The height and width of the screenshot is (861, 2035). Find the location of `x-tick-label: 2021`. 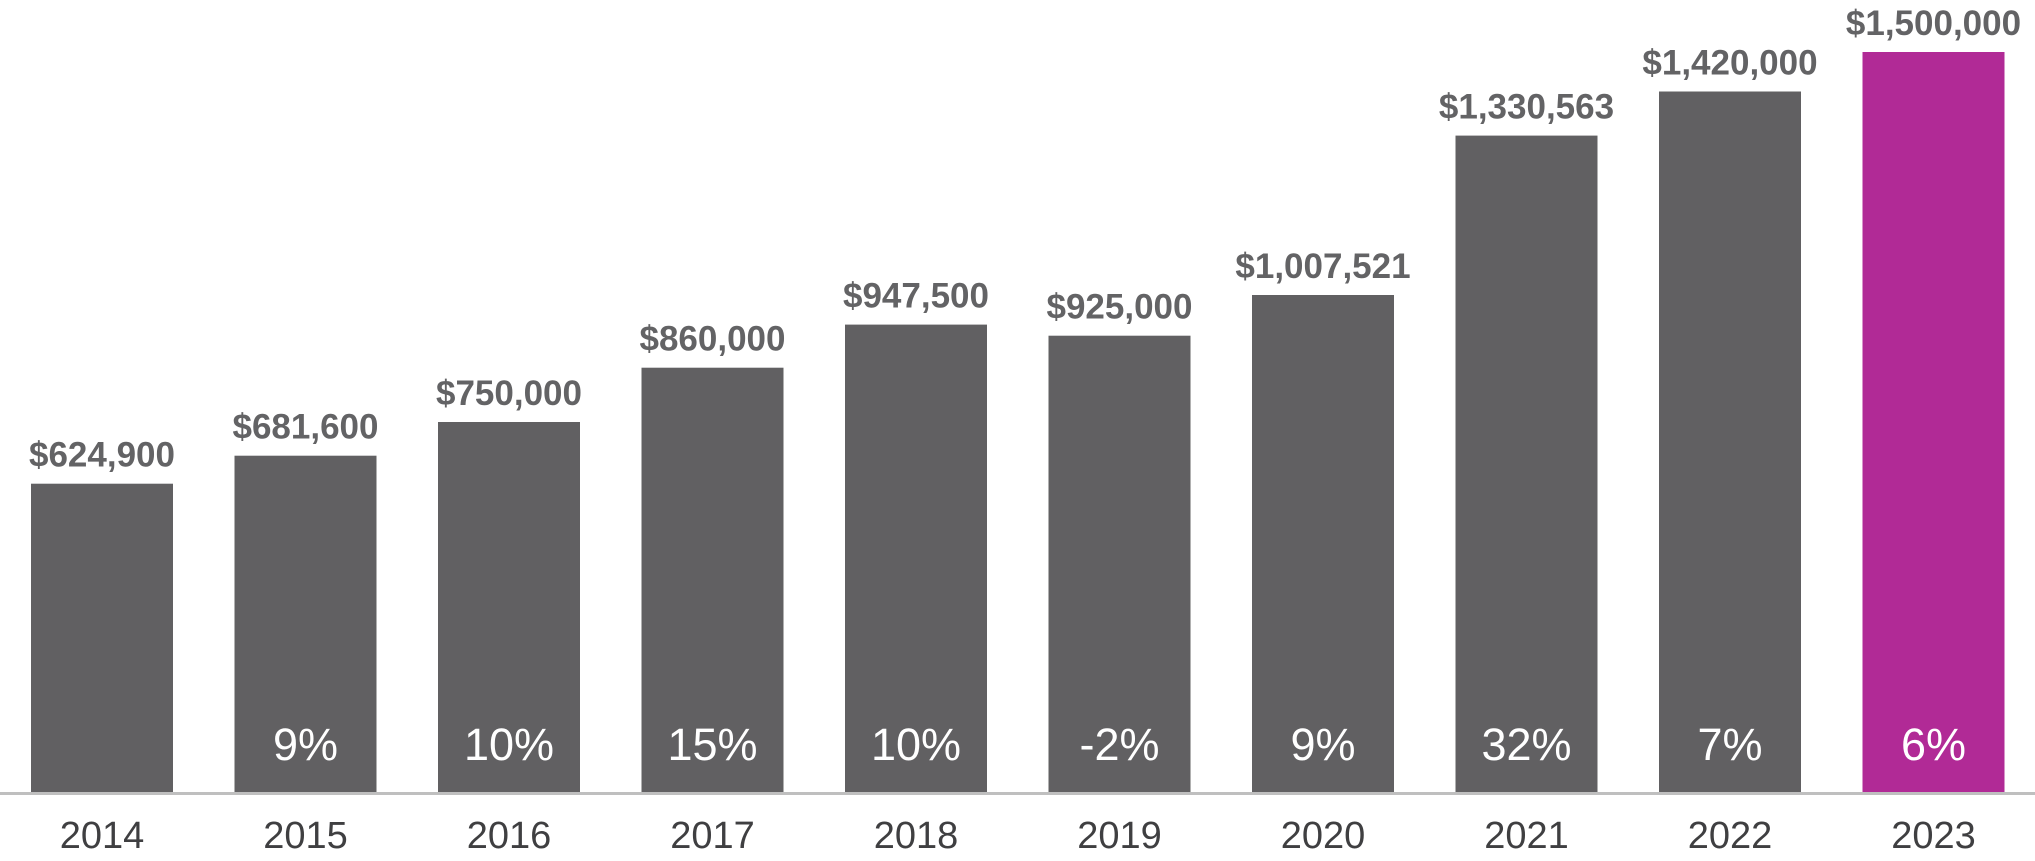

x-tick-label: 2021 is located at coordinates (1526, 836).